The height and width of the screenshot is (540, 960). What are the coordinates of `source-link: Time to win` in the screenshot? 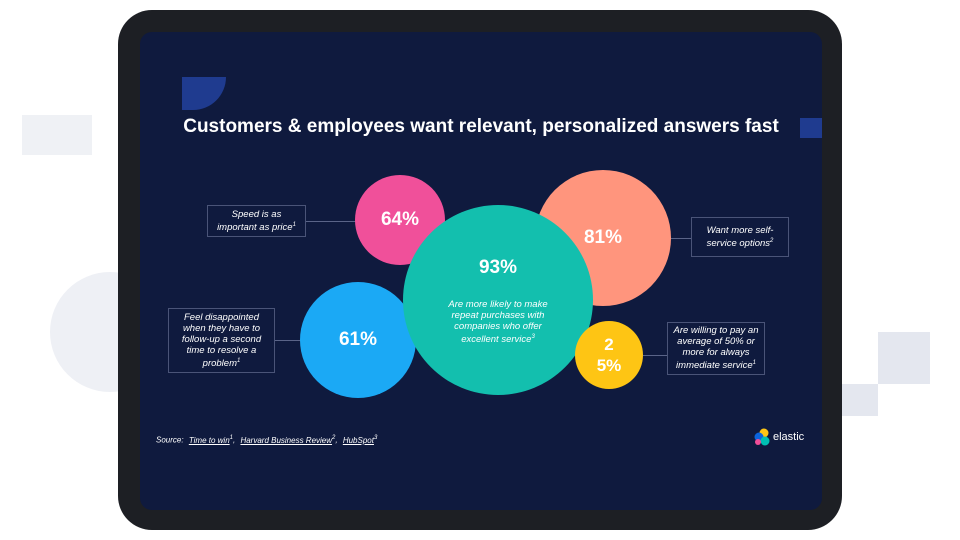 It's located at (209, 440).